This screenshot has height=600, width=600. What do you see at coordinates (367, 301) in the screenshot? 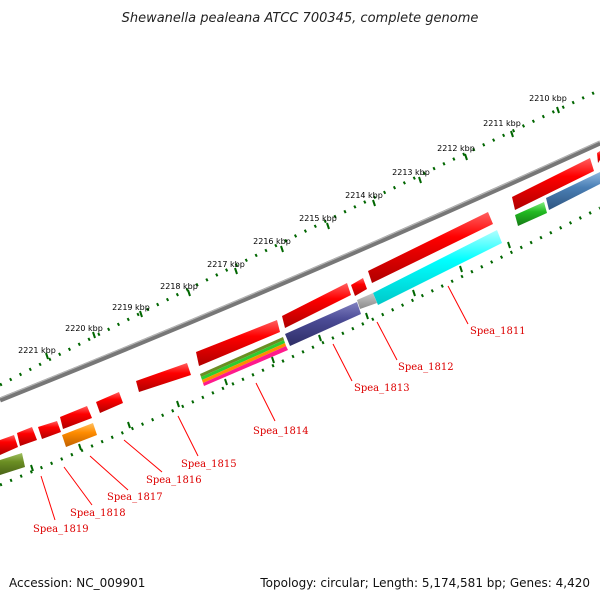
I see `category-feature-grey` at bounding box center [367, 301].